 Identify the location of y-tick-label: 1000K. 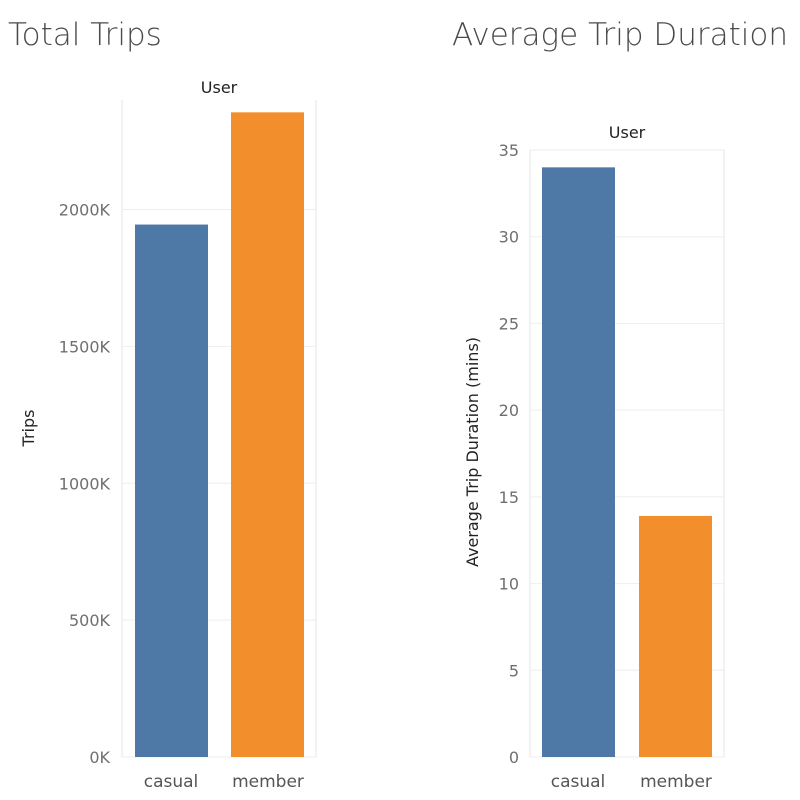
(85, 483).